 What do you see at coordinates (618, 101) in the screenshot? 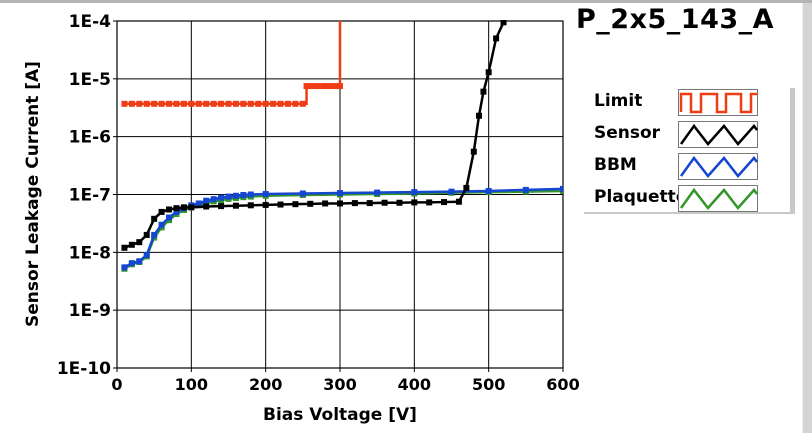
I see `legend-label: Limit` at bounding box center [618, 101].